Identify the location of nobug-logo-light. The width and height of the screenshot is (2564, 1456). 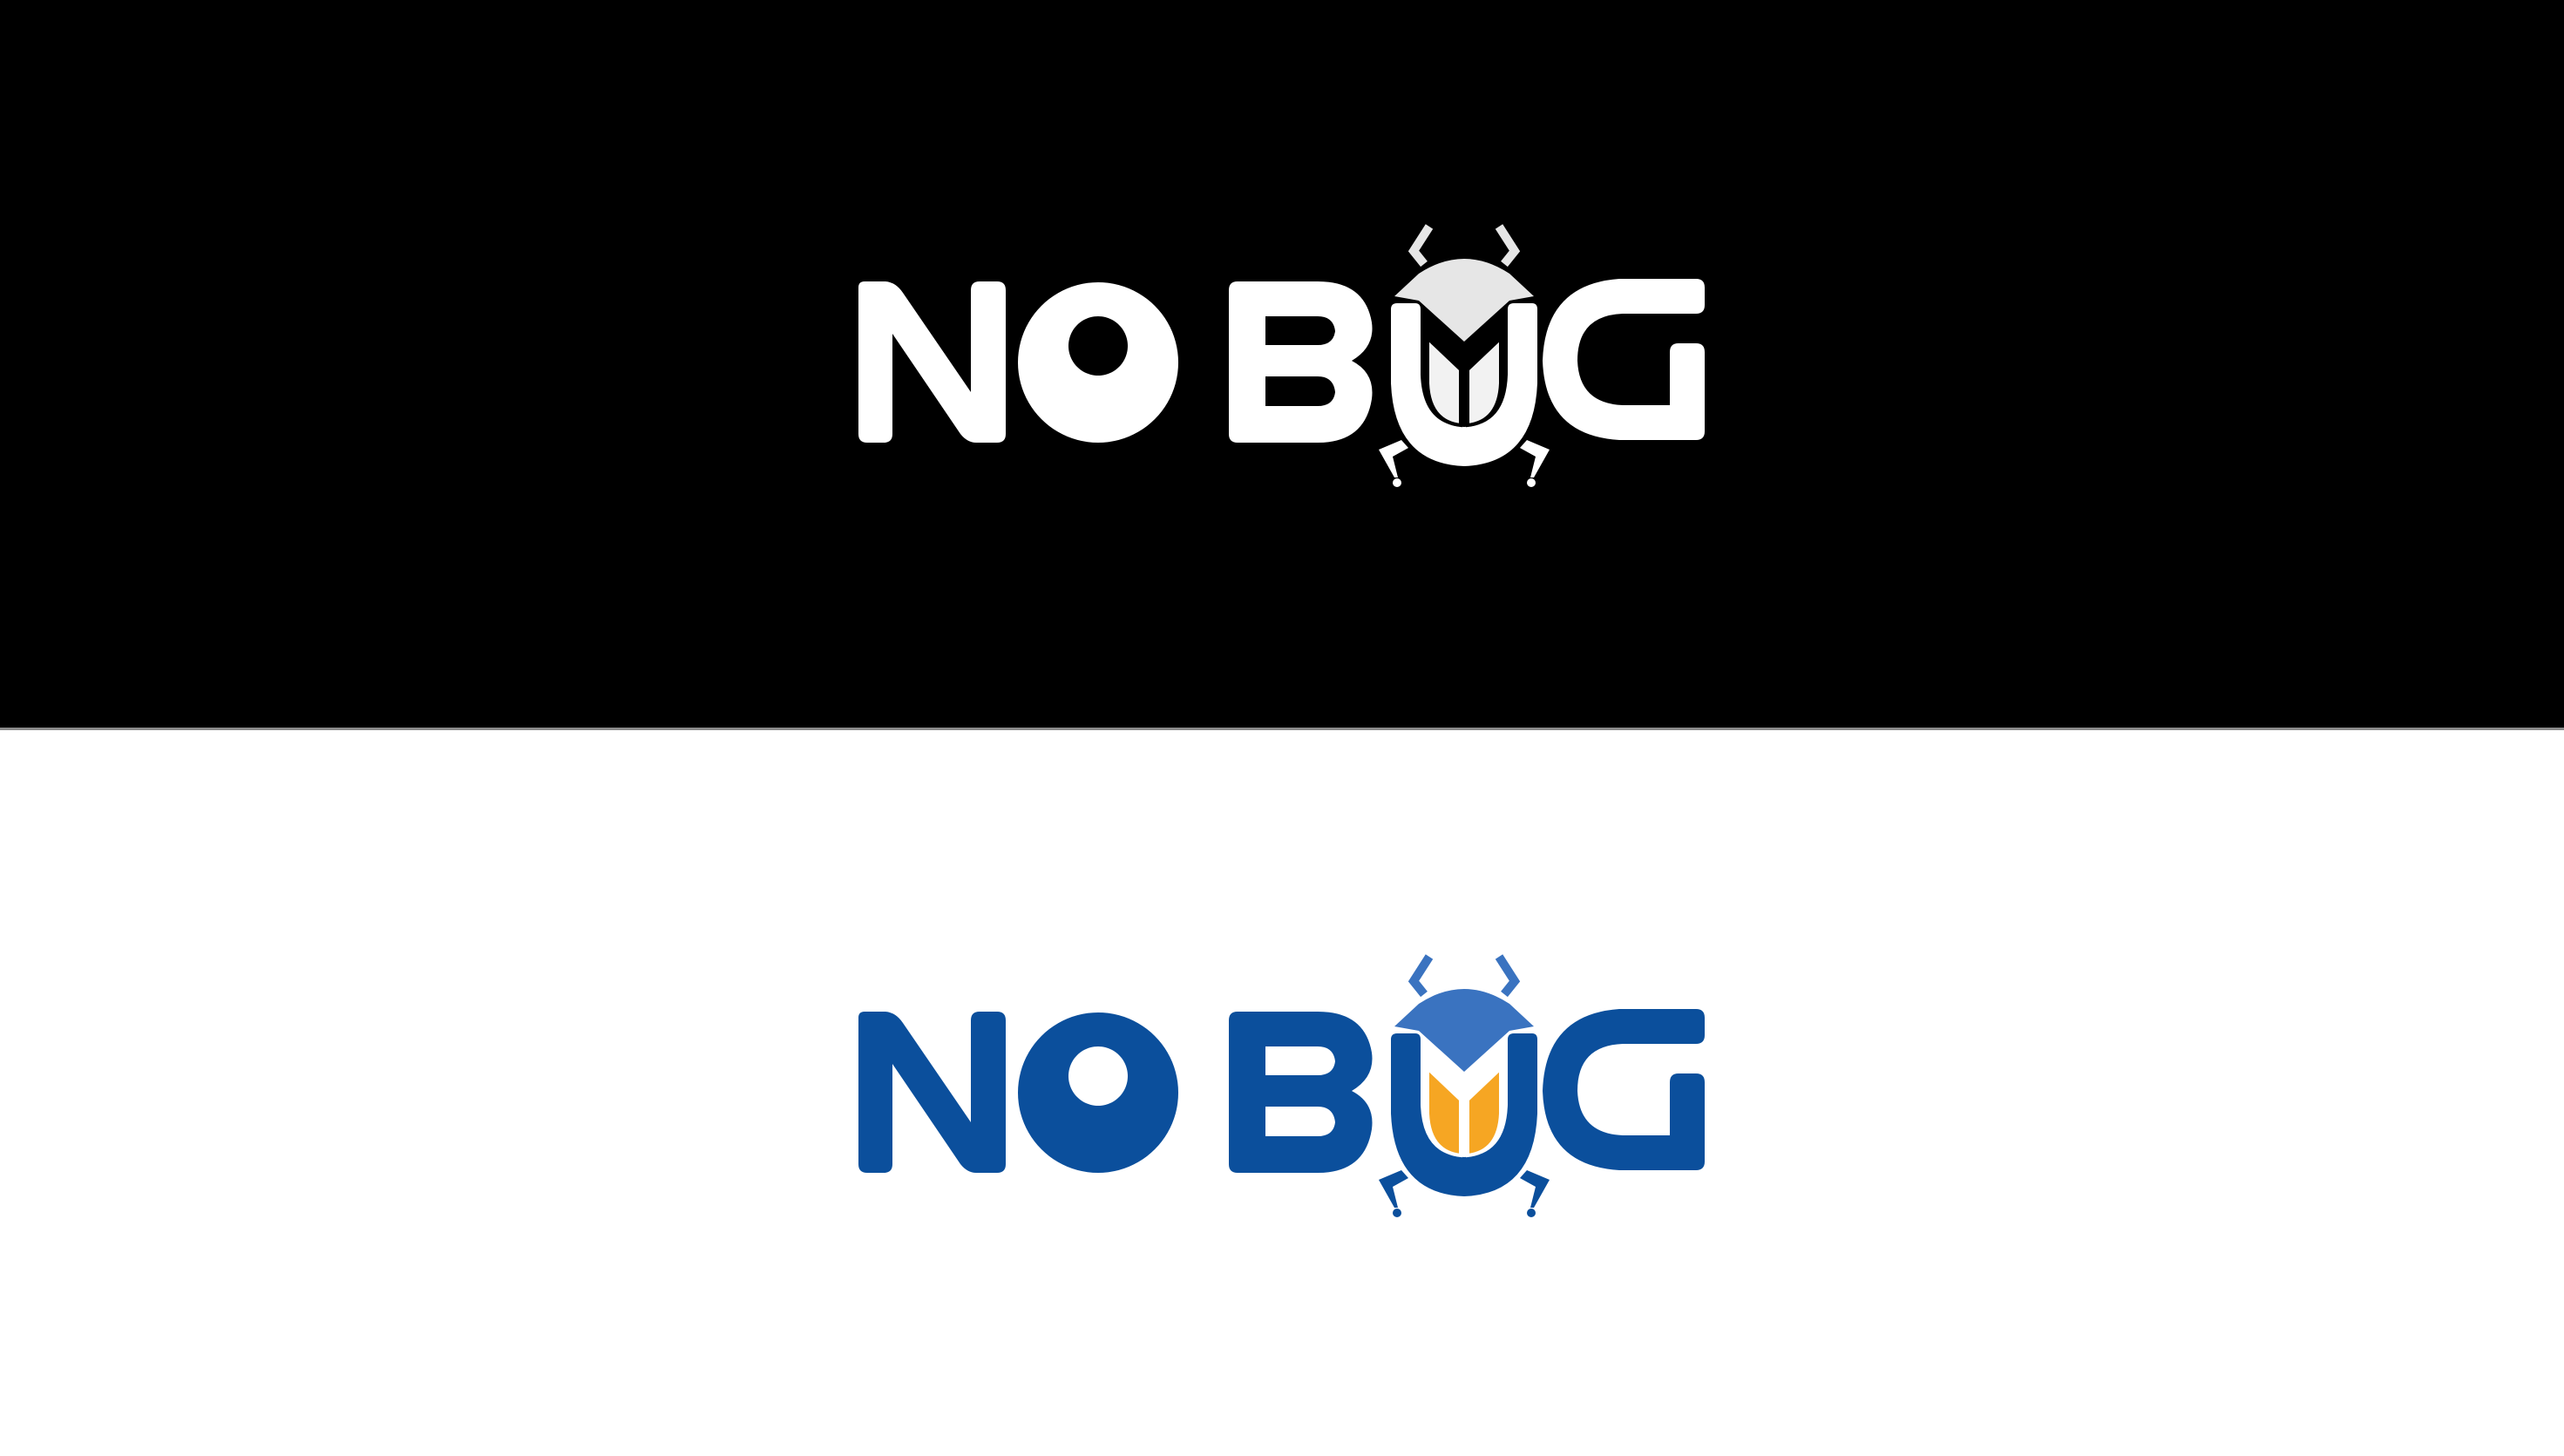
(1281, 1085).